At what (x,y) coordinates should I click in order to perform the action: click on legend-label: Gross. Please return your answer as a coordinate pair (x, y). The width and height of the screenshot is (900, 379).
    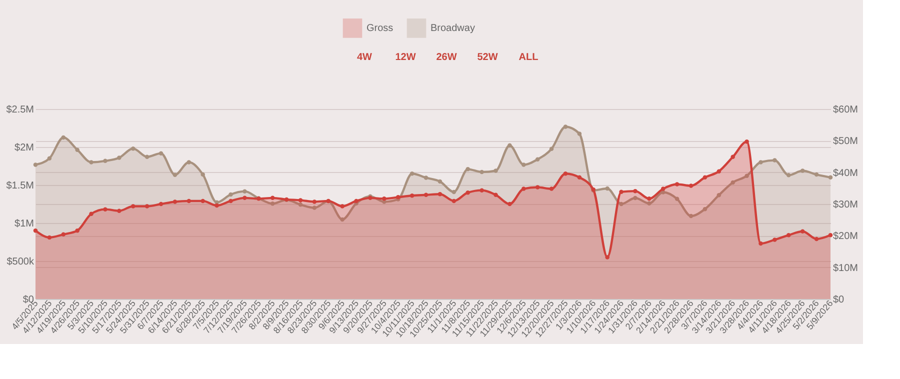
    Looking at the image, I should click on (380, 28).